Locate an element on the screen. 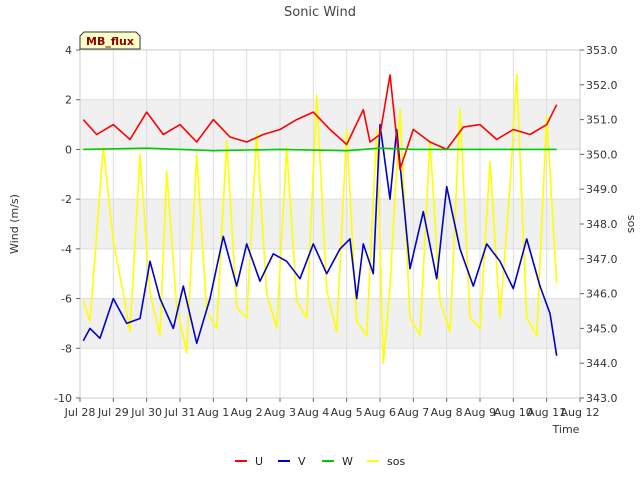 The width and height of the screenshot is (640, 480). x-tick-label: Aug 10 is located at coordinates (513, 412).